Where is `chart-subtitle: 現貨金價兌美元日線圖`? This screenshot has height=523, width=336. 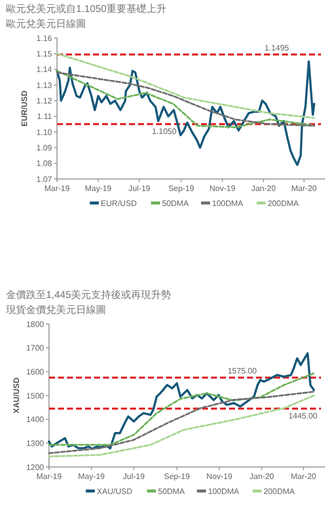 chart-subtitle: 現貨金價兌美元日線圖 is located at coordinates (56, 310).